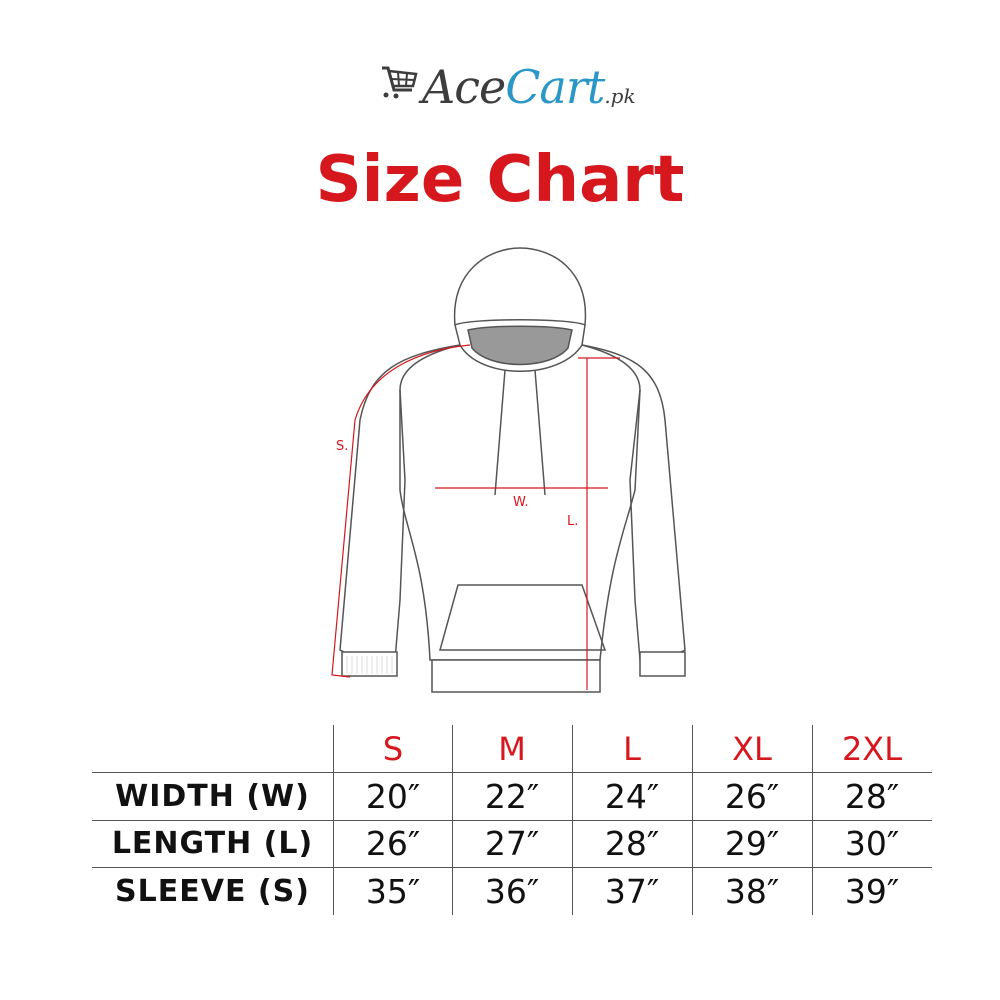 The height and width of the screenshot is (1000, 1000). What do you see at coordinates (520, 286) in the screenshot?
I see `hood-outline` at bounding box center [520, 286].